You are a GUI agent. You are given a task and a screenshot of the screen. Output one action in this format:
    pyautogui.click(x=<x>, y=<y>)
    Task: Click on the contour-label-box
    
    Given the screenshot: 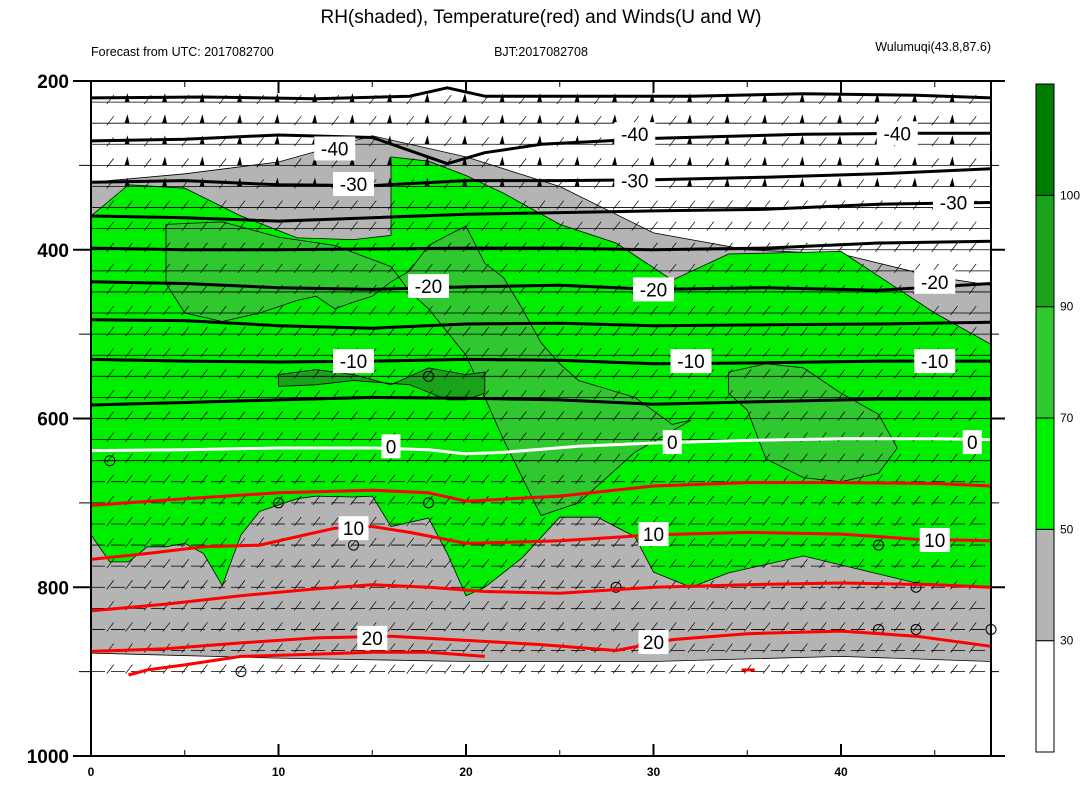 What is the action you would take?
    pyautogui.click(x=672, y=442)
    